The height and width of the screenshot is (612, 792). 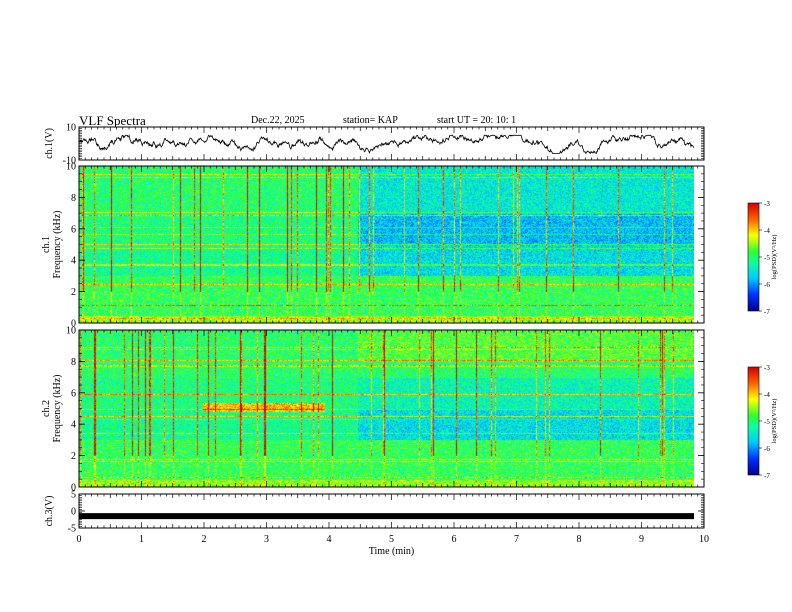 I want to click on ch2-spectrogram-colorbar-tick-label: -5, so click(x=767, y=422).